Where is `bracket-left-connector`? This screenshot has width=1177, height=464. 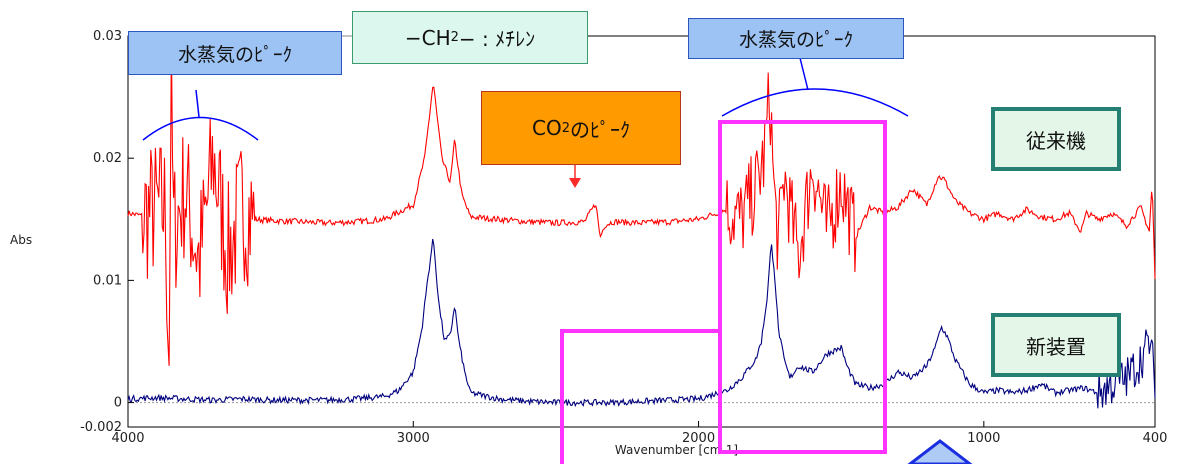
bracket-left-connector is located at coordinates (197, 103).